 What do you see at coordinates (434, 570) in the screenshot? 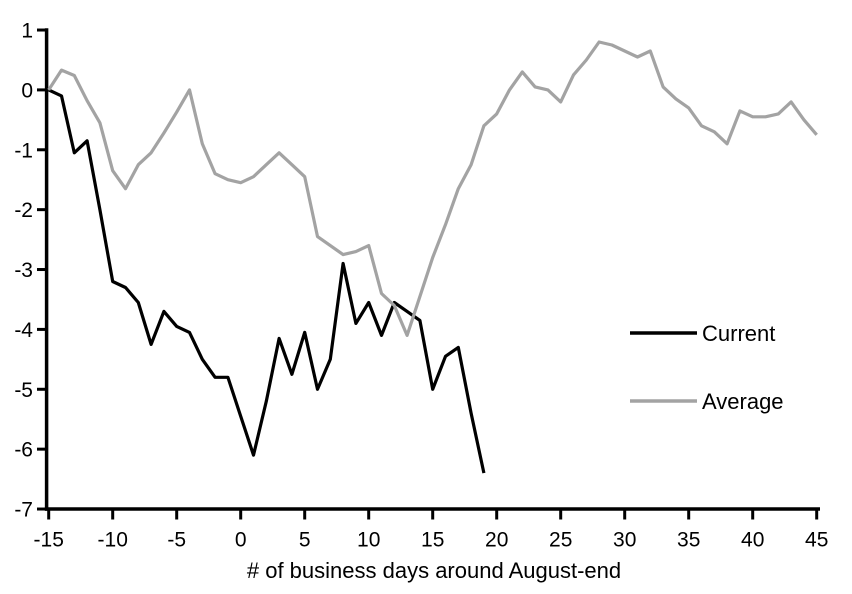
I see `x-axis-title: # of business days around August-end` at bounding box center [434, 570].